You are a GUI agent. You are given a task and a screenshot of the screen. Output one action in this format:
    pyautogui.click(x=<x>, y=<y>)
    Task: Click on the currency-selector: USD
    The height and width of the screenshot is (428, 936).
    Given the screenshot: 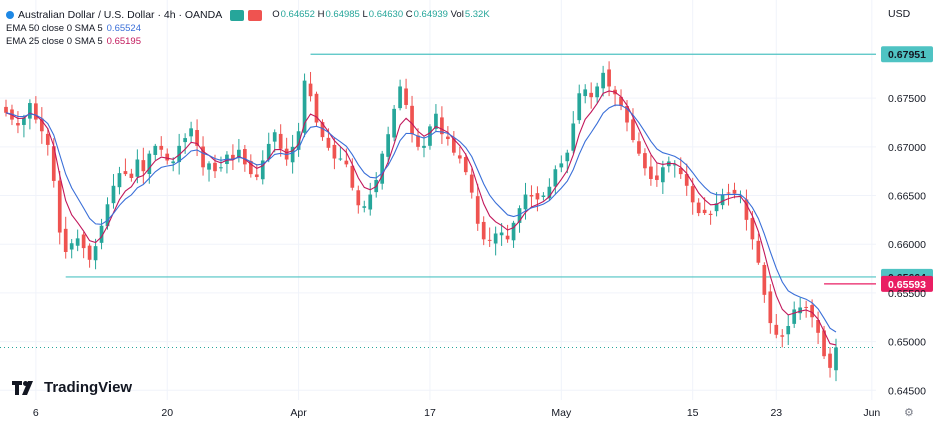 What is the action you would take?
    pyautogui.click(x=899, y=14)
    